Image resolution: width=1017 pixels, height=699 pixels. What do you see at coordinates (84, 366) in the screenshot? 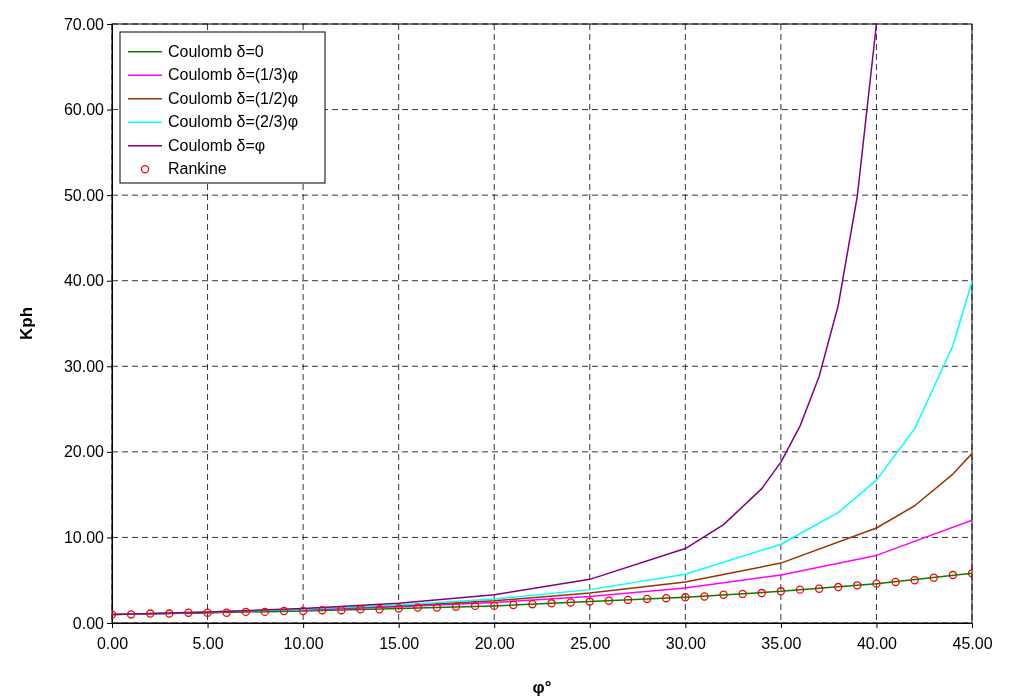
I see `y-tick-label: 30.00` at bounding box center [84, 366].